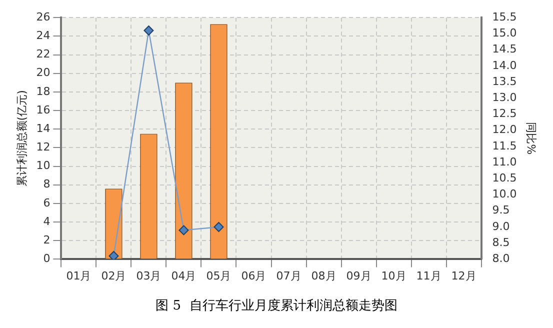 This screenshot has width=553, height=328. What do you see at coordinates (277, 306) in the screenshot?
I see `text: 图 5 自行车行业月度累计利润总额走势图` at bounding box center [277, 306].